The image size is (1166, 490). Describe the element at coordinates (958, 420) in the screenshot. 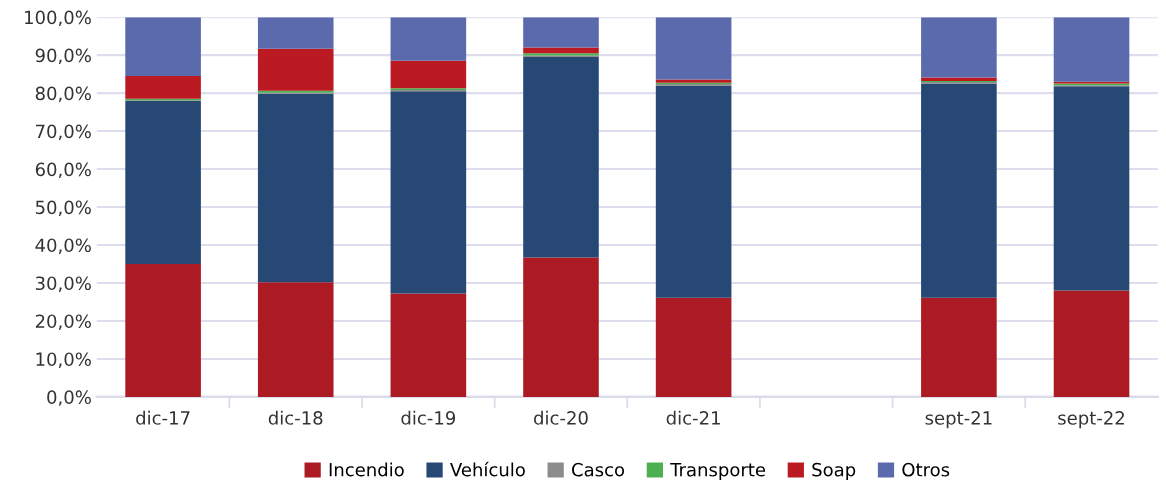

I see `x-tick-label: sept-21` at that location.